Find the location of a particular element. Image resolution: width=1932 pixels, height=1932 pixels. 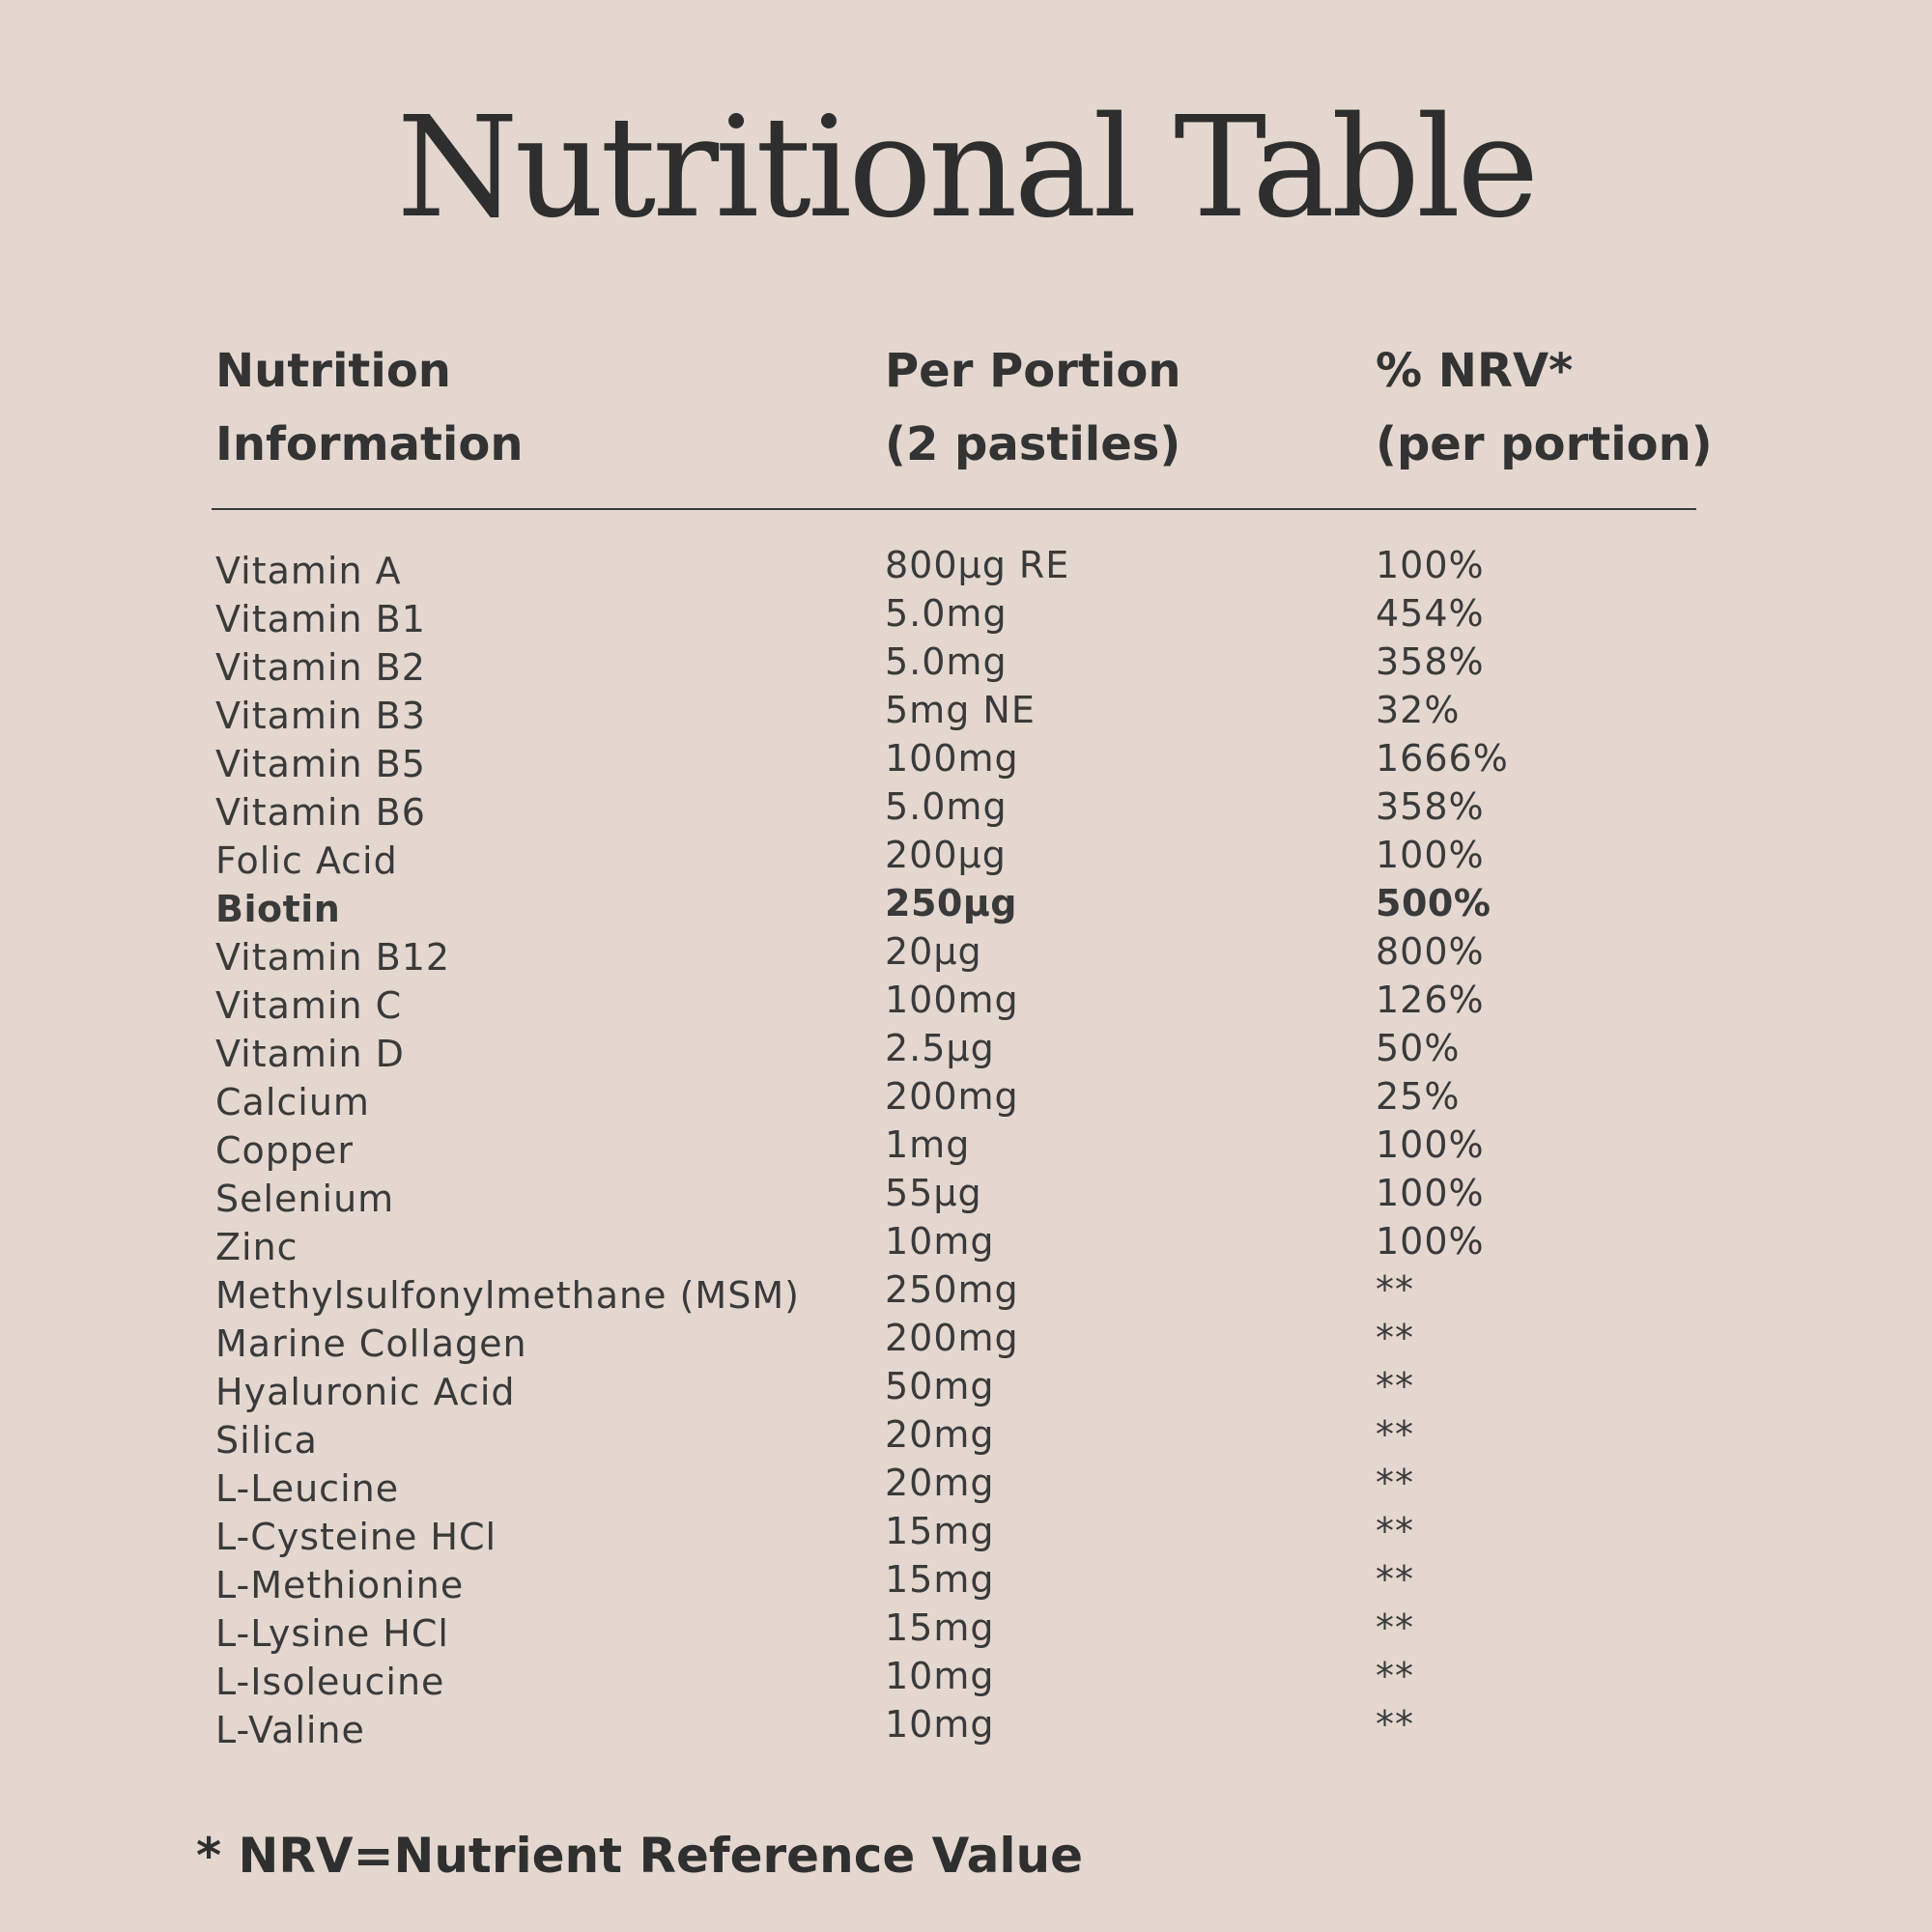

table-row: L-Cysteine HCl 15mg ** is located at coordinates (966, 1532).